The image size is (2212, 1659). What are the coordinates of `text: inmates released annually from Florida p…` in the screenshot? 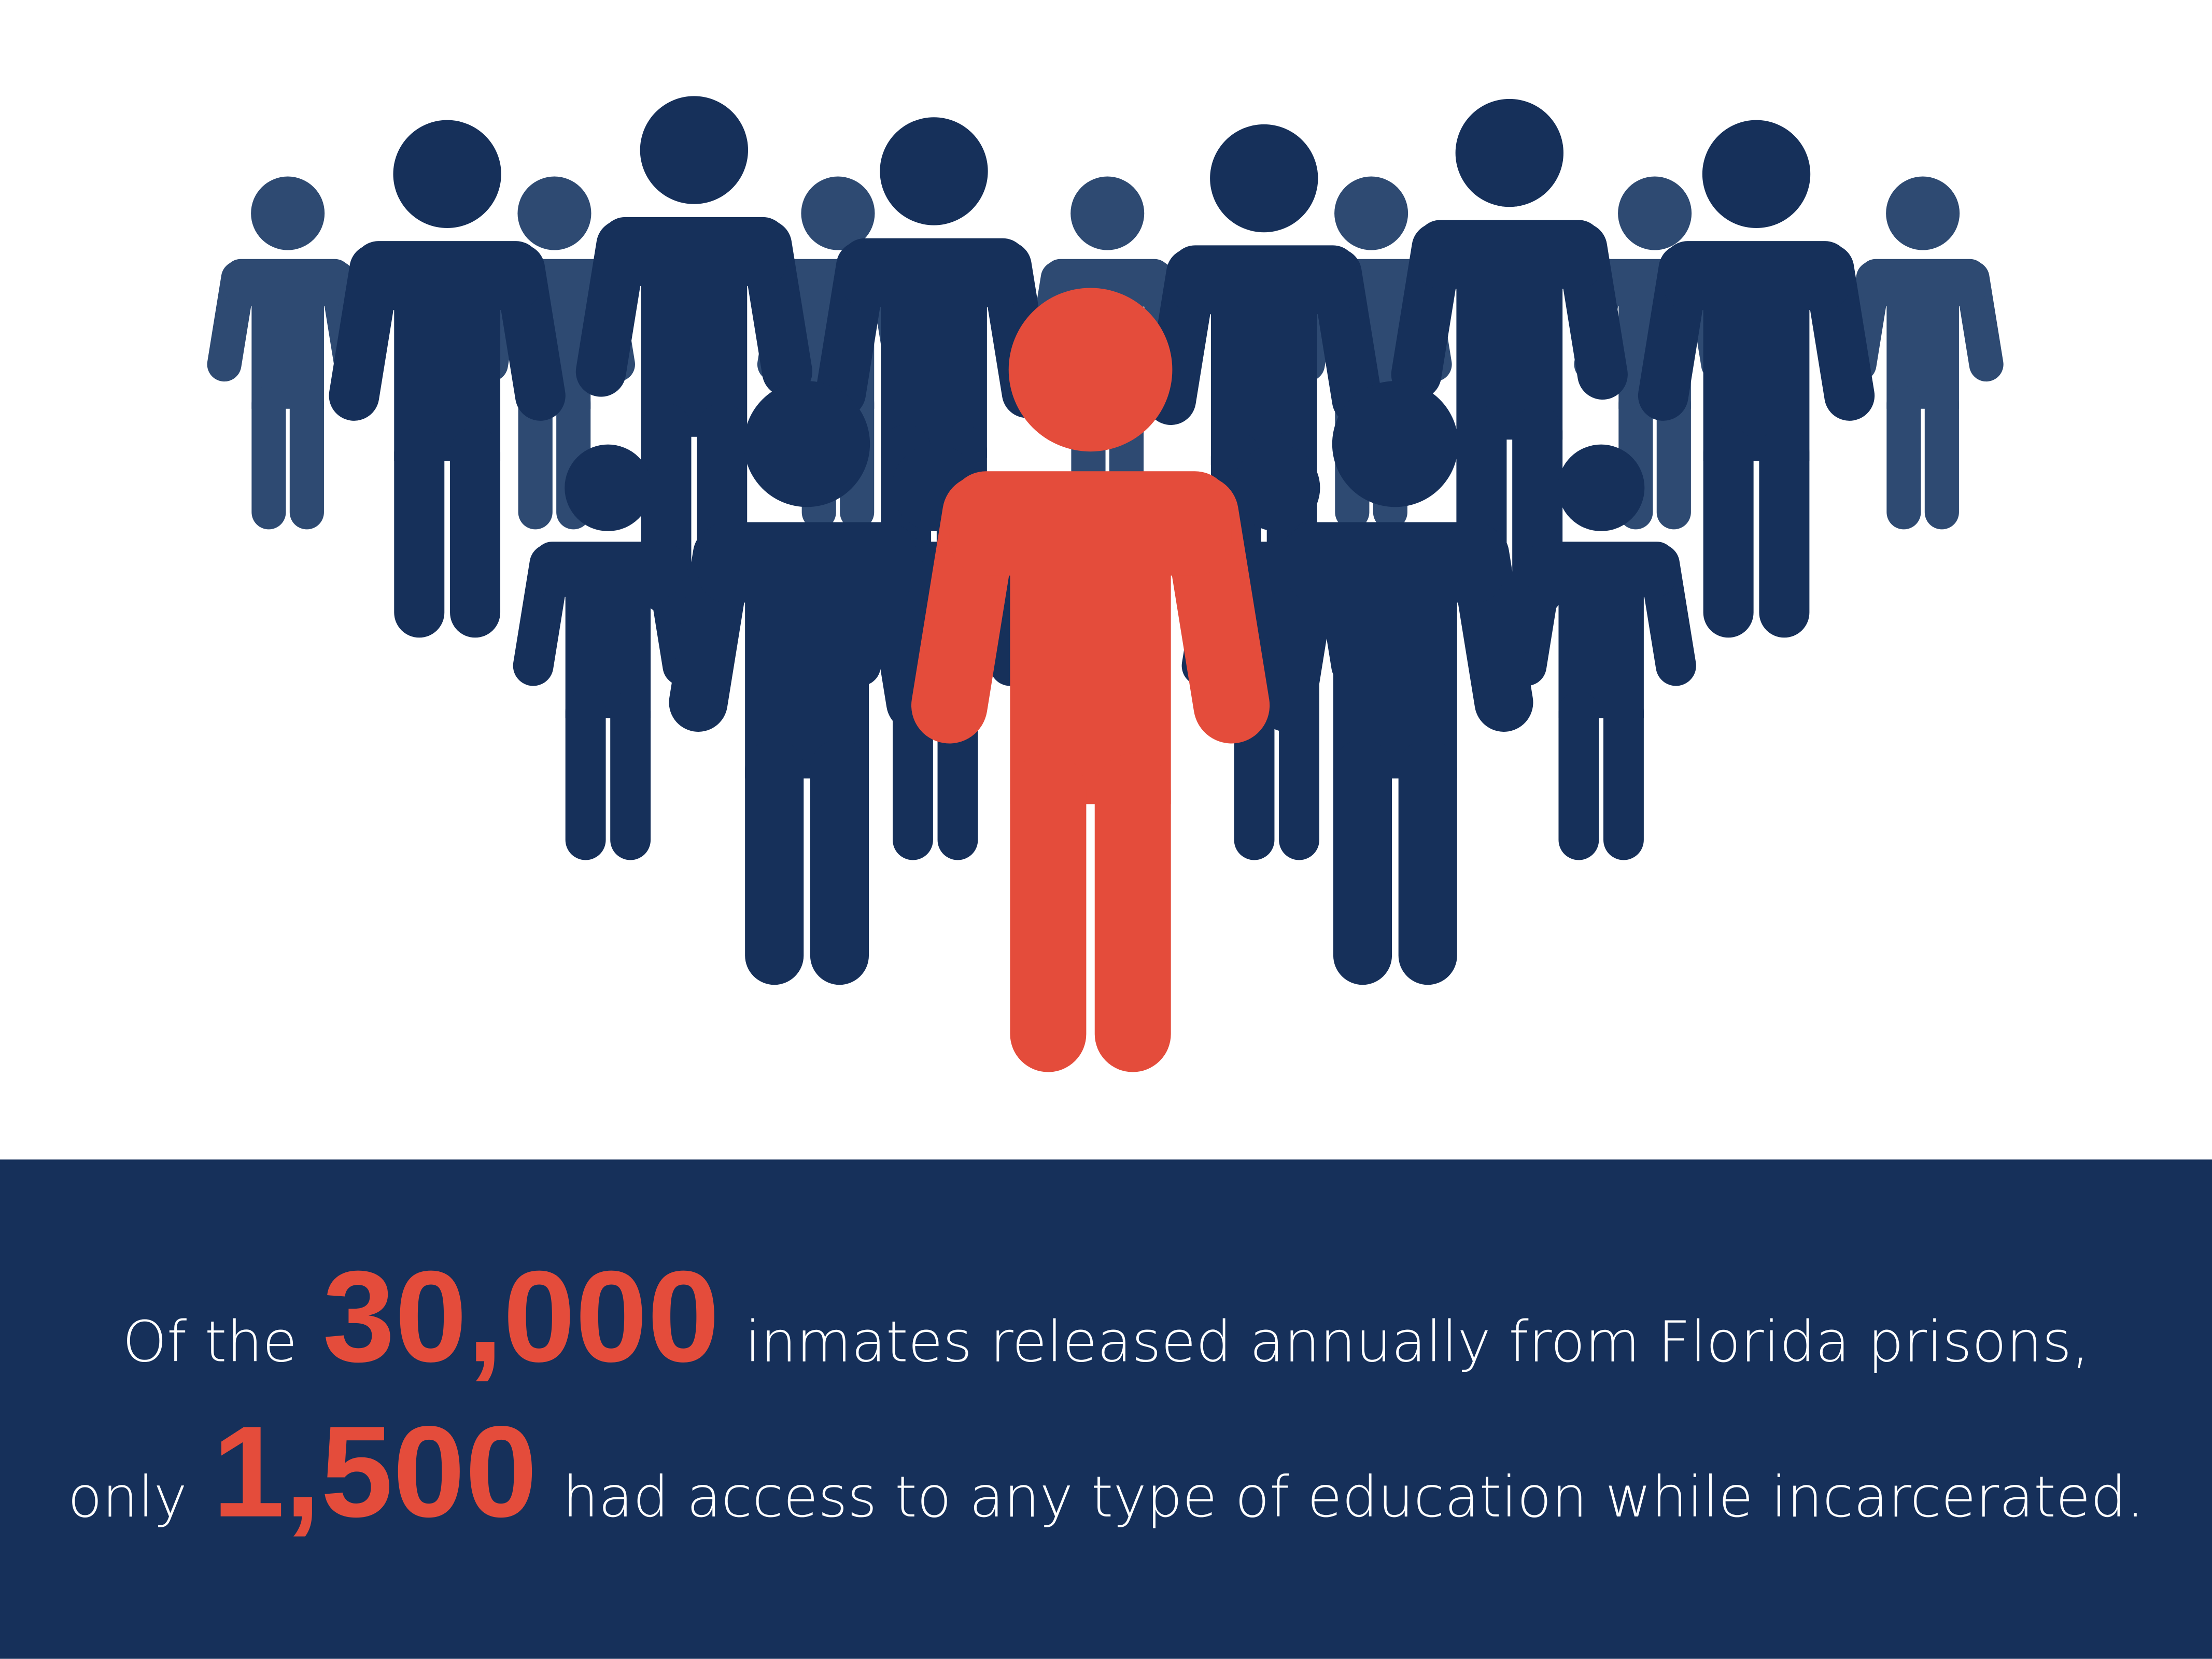 It's located at (1417, 1341).